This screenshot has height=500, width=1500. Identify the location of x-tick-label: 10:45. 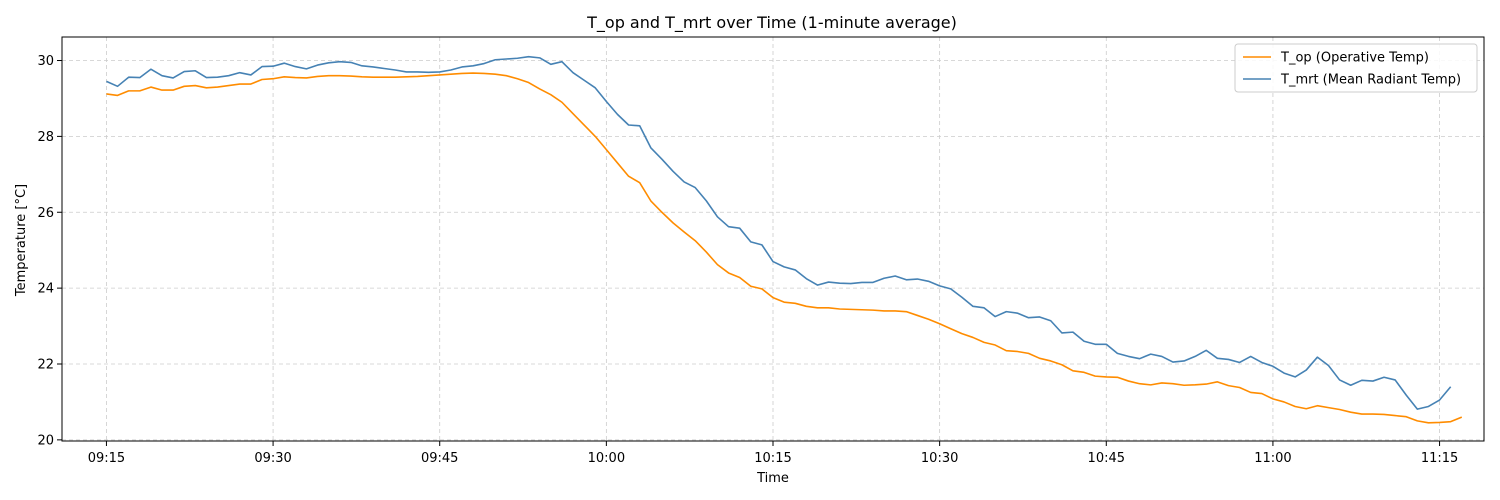
(1106, 458).